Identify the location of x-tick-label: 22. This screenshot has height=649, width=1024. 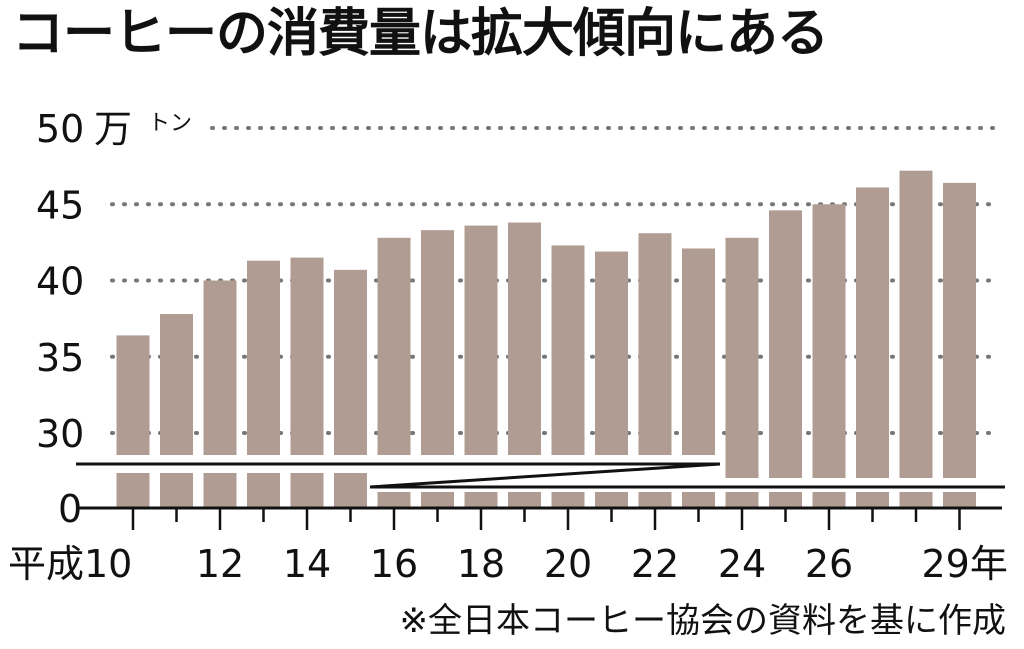
(655, 564).